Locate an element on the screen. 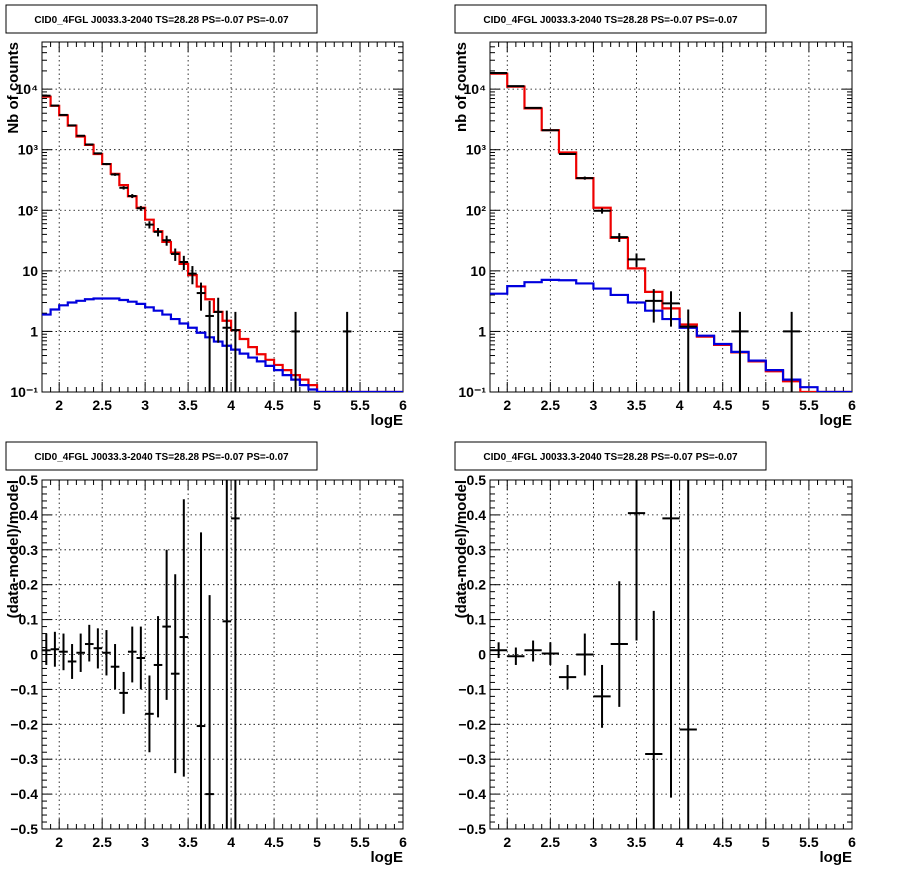  y-axis-title: (data-model)/model is located at coordinates (461, 549).